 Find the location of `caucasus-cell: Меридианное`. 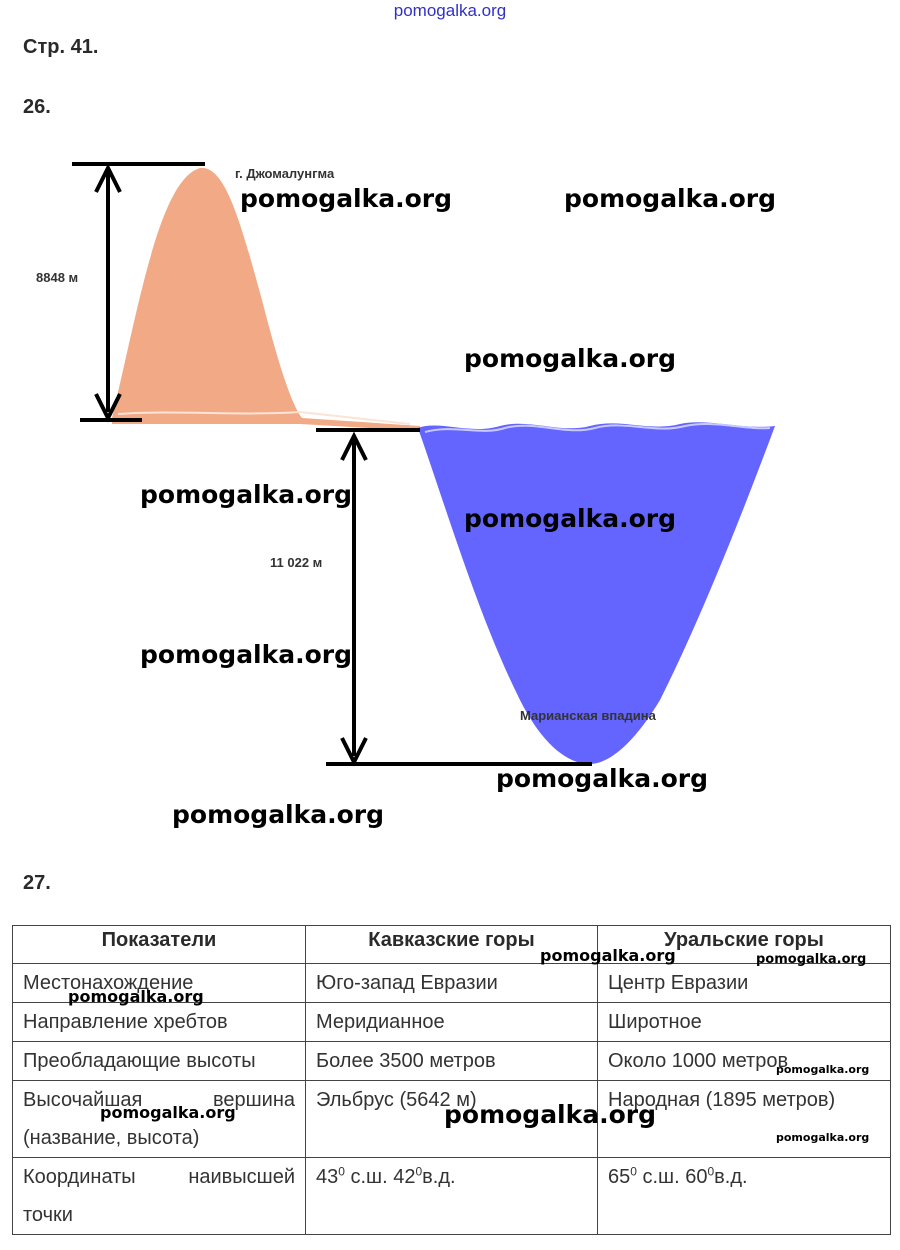

caucasus-cell: Меридианное is located at coordinates (451, 1022).